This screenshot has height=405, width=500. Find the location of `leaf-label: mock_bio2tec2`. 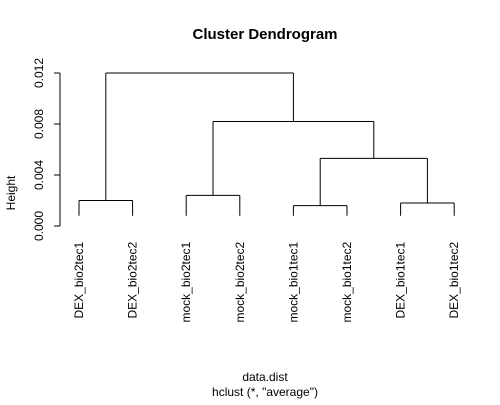

leaf-label: mock_bio2tec2 is located at coordinates (240, 281).